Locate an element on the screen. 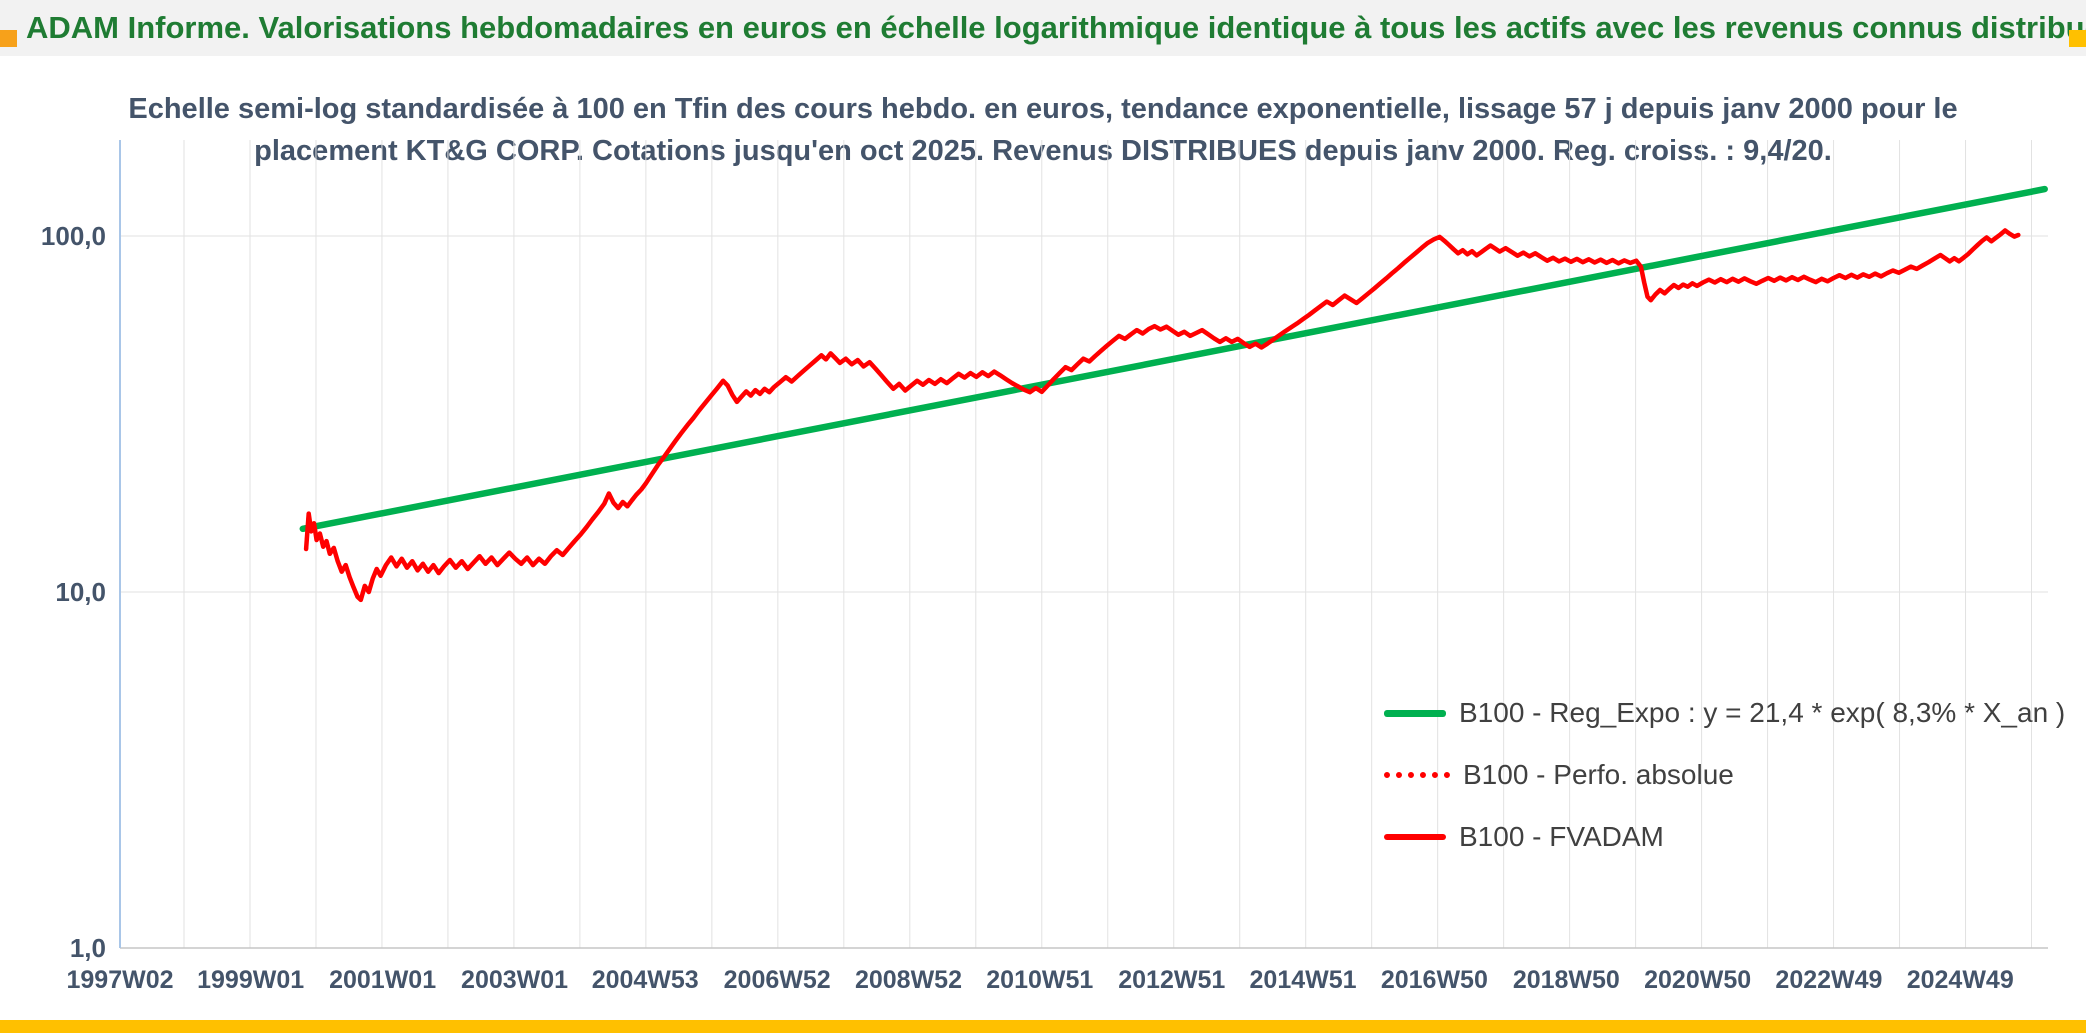  x-tick-label: 1997W02 is located at coordinates (119, 980).